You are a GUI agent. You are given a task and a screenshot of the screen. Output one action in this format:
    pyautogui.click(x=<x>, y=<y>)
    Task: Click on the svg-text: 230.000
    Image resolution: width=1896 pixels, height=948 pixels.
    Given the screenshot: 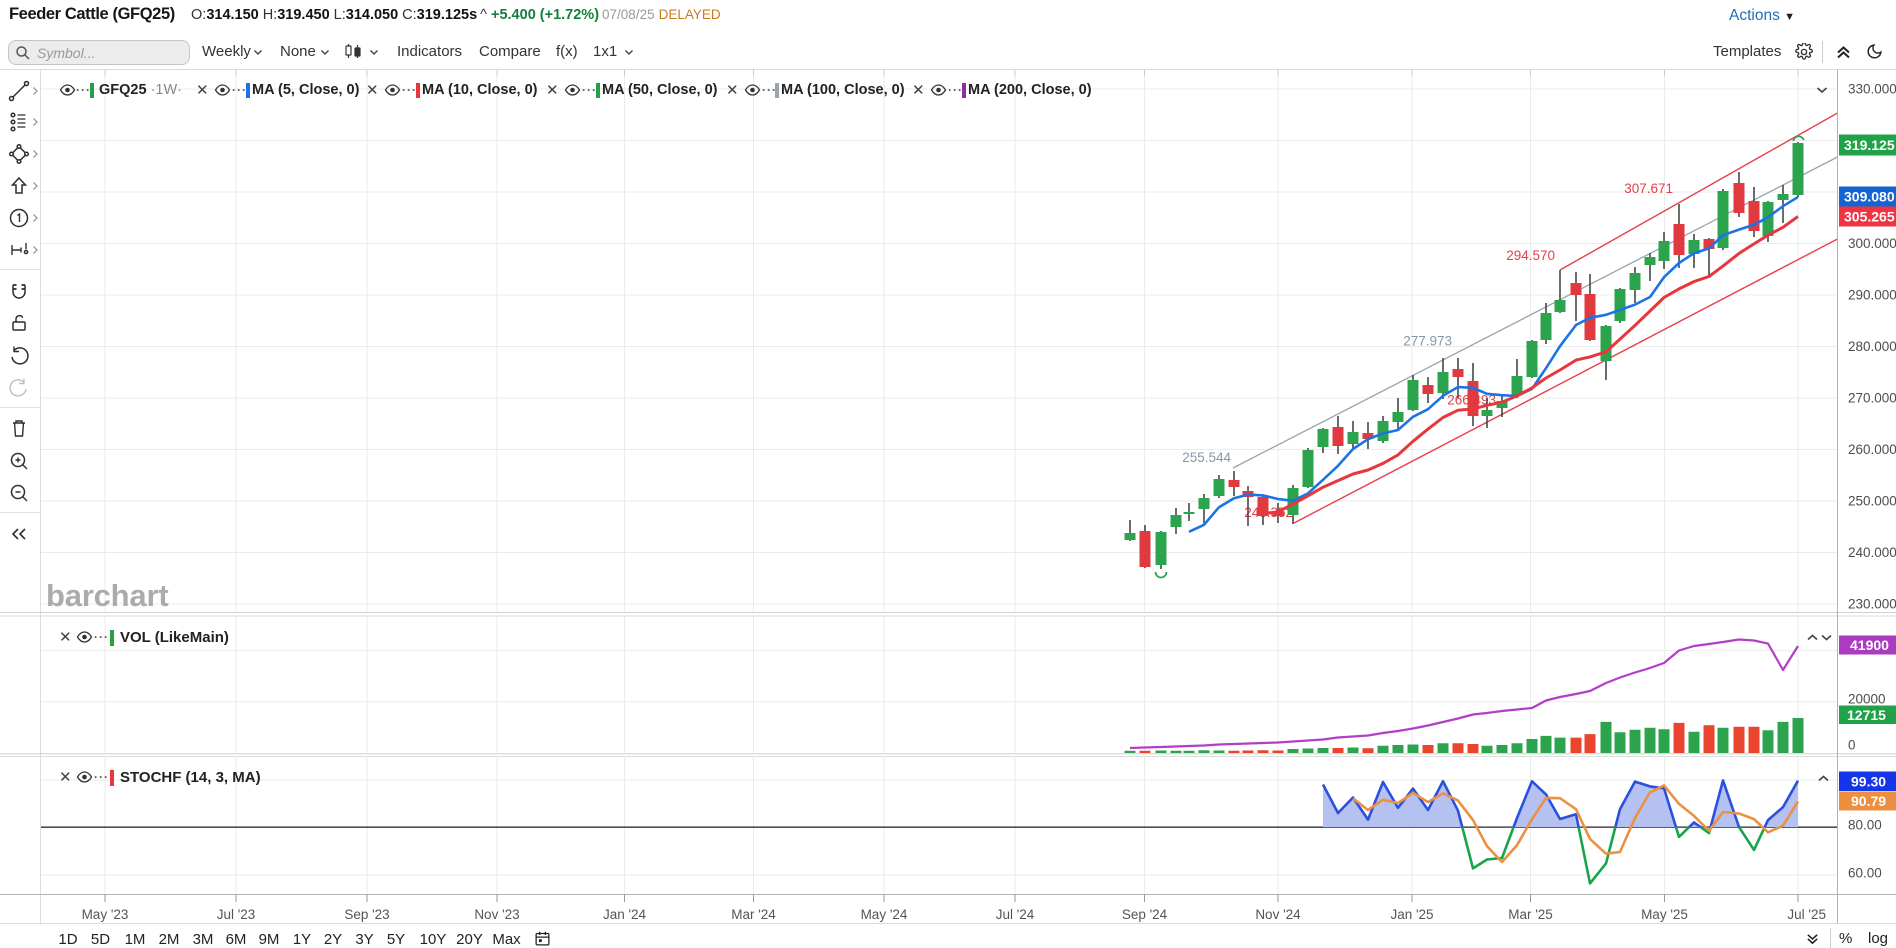 What is the action you would take?
    pyautogui.click(x=1872, y=604)
    